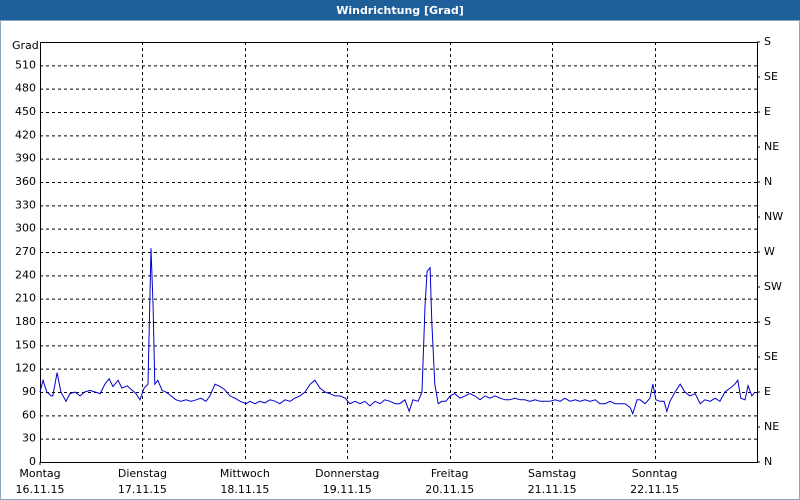 The height and width of the screenshot is (500, 800). I want to click on x-tick-date: 17.11.15, so click(142, 489).